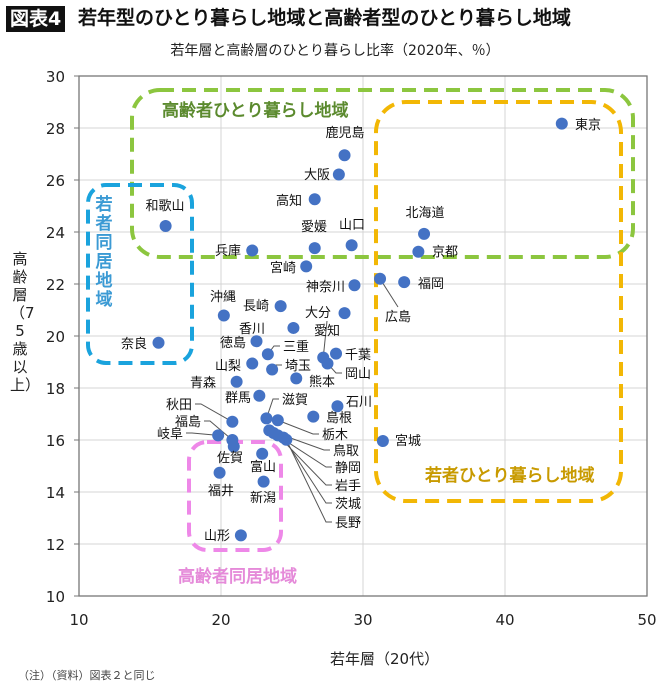 The width and height of the screenshot is (670, 689). I want to click on figure-title: 若年型のひとり暮らし地域と高齢者型のひとり暮らし地域, so click(324, 18).